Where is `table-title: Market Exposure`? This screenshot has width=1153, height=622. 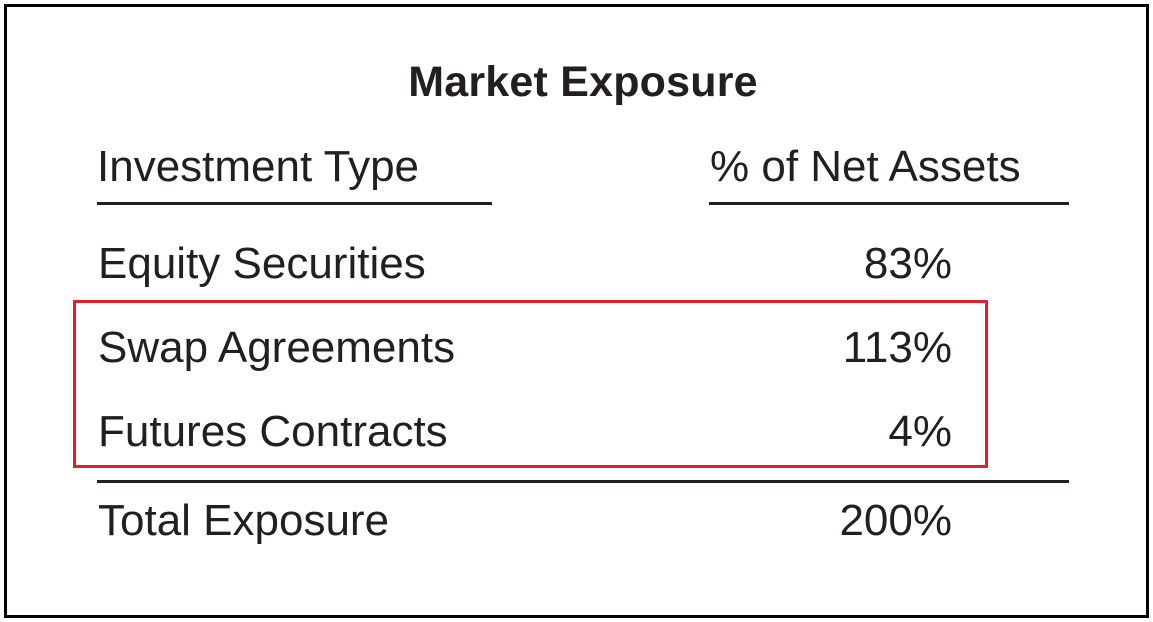
table-title: Market Exposure is located at coordinates (583, 82).